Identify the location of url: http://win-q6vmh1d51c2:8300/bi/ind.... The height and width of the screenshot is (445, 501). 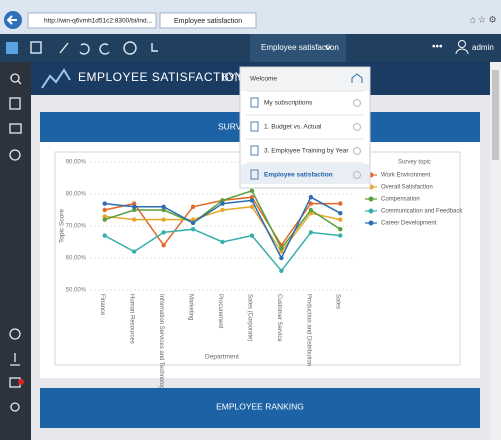
(98, 21).